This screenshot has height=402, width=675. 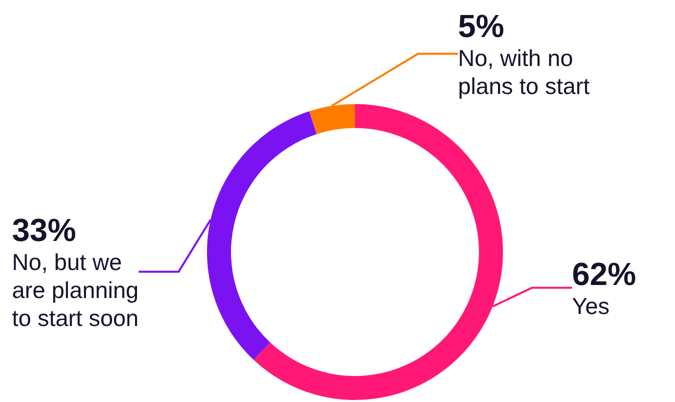 I want to click on slice-label: No, but we are planning to start soon, so click(x=75, y=290).